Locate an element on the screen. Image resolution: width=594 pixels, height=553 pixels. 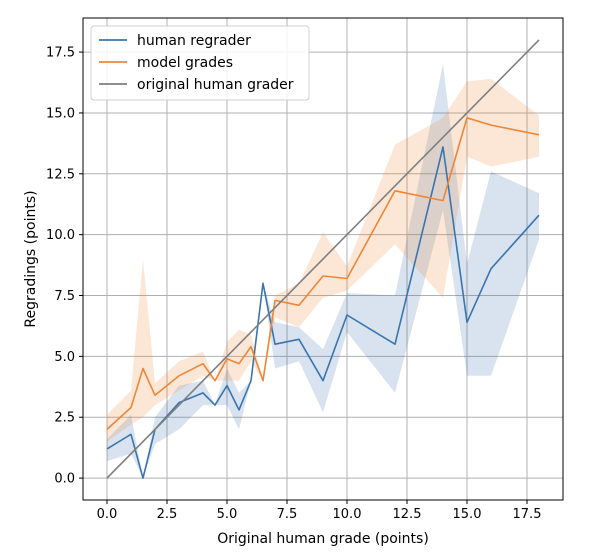
legend-label: original human grader is located at coordinates (215, 85).